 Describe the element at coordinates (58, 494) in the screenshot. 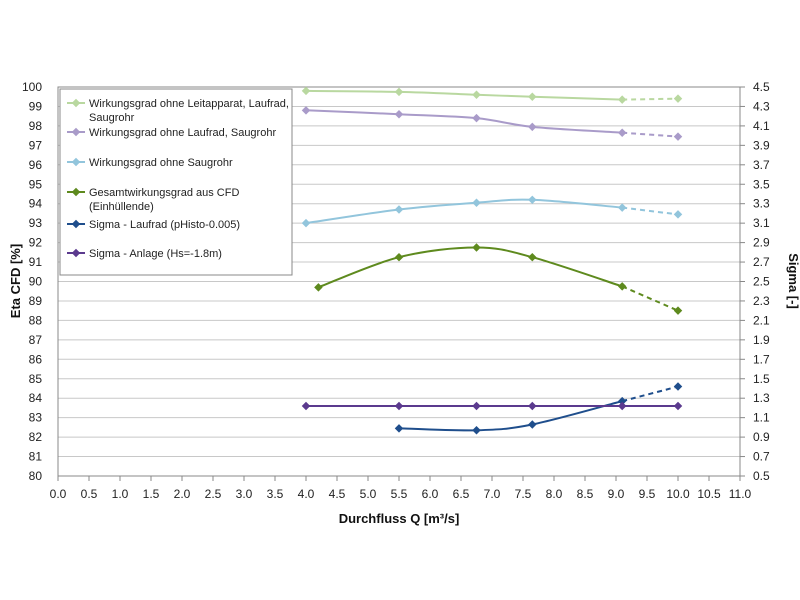

I see `x-tick-label: 0.0` at that location.